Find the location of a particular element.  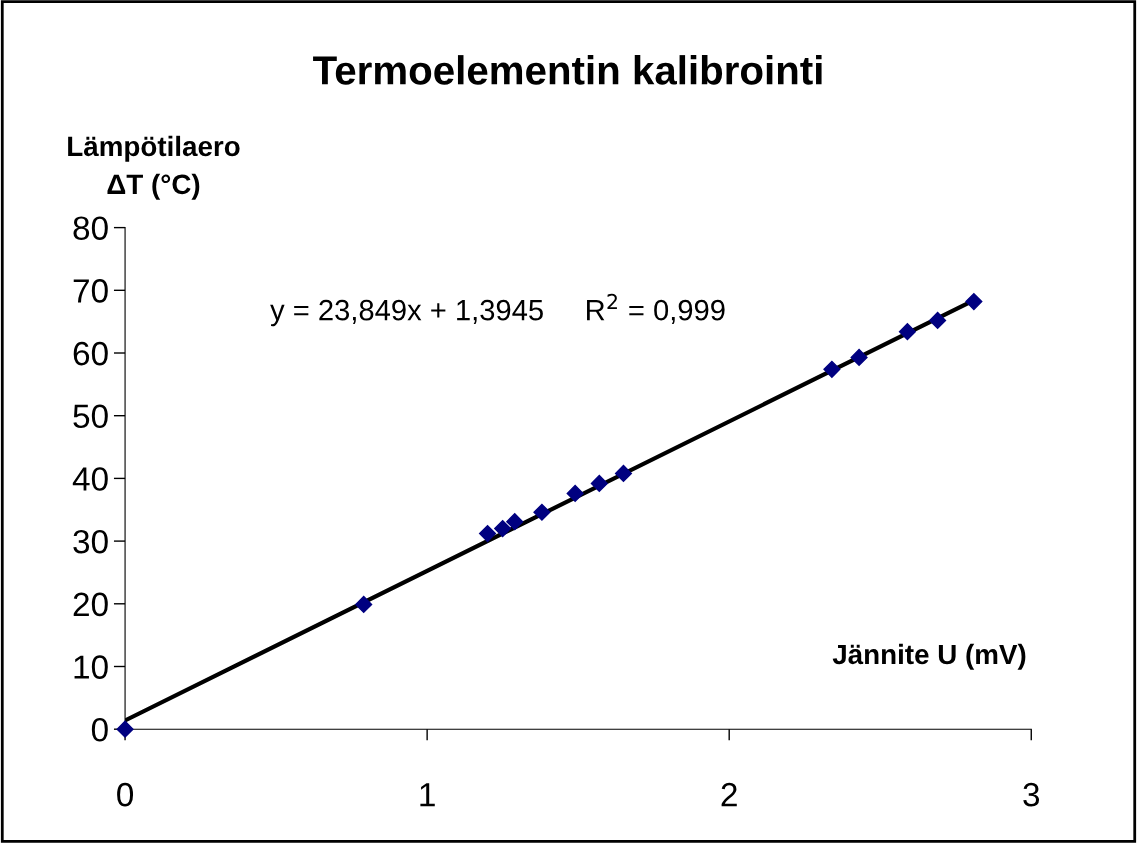

y-tick-label: 40 is located at coordinates (90, 479).